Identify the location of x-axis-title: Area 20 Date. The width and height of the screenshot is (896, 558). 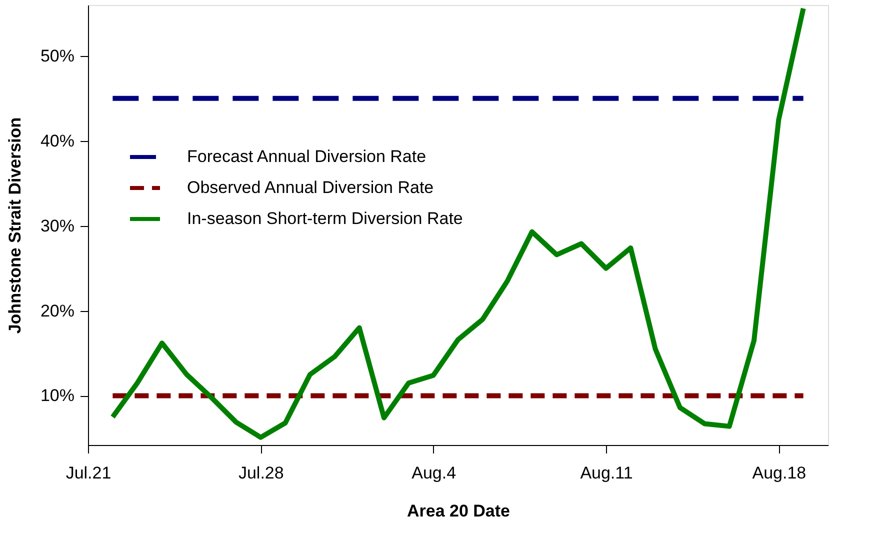
(458, 511).